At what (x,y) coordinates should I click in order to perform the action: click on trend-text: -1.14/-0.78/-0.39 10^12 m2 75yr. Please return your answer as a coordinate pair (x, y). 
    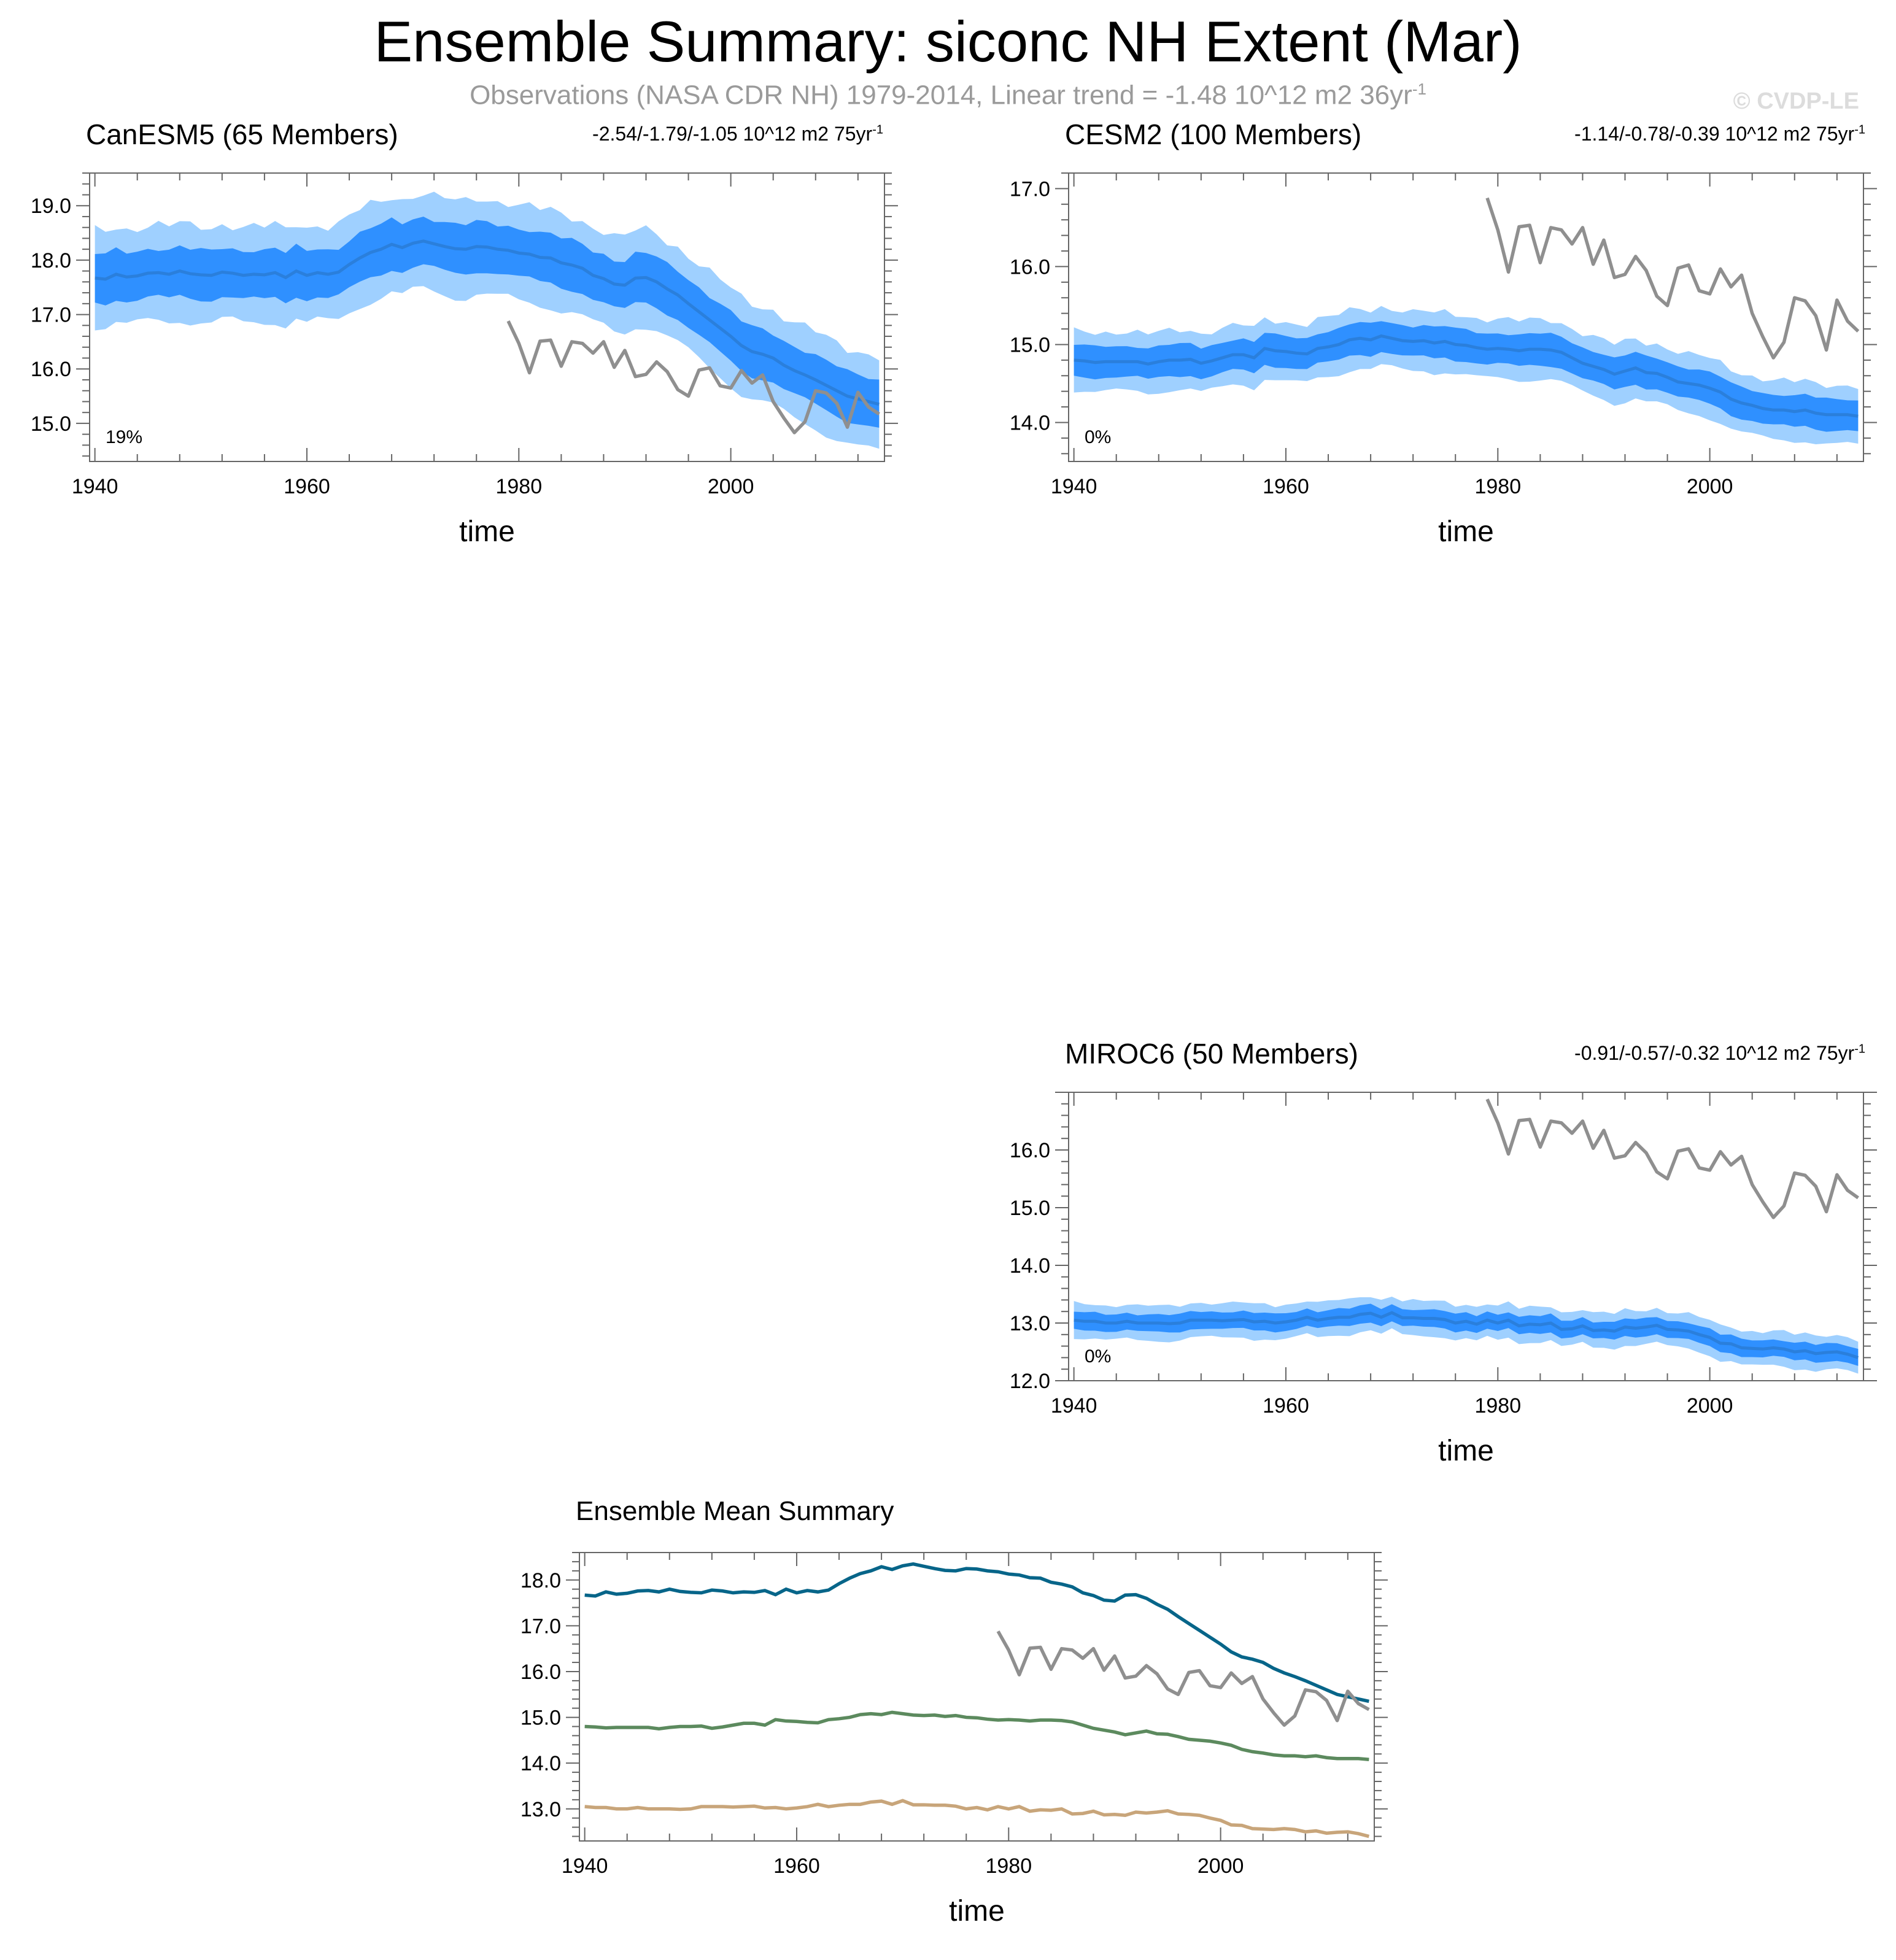
    Looking at the image, I should click on (1714, 134).